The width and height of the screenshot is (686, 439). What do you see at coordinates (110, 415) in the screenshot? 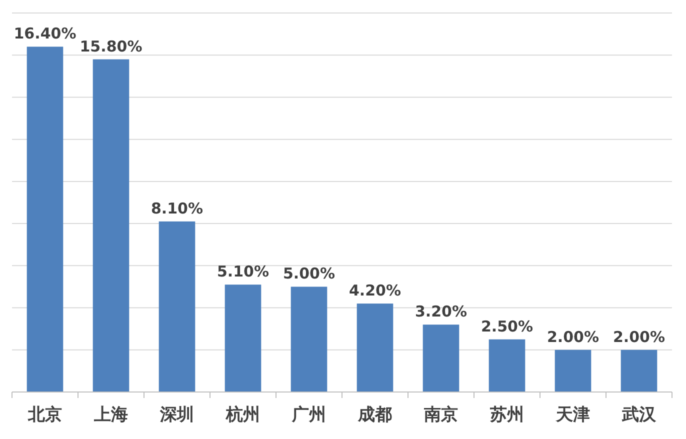
I see `x-tick-label: 上海` at bounding box center [110, 415].